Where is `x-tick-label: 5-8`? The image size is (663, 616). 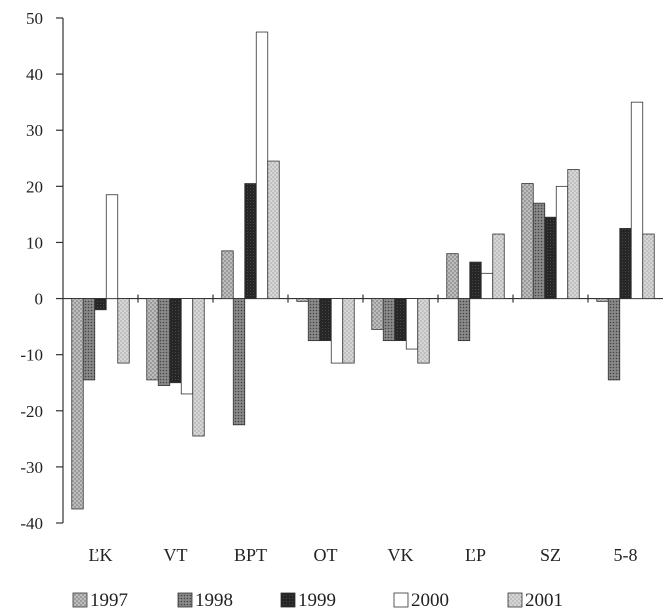
x-tick-label: 5-8 is located at coordinates (626, 555).